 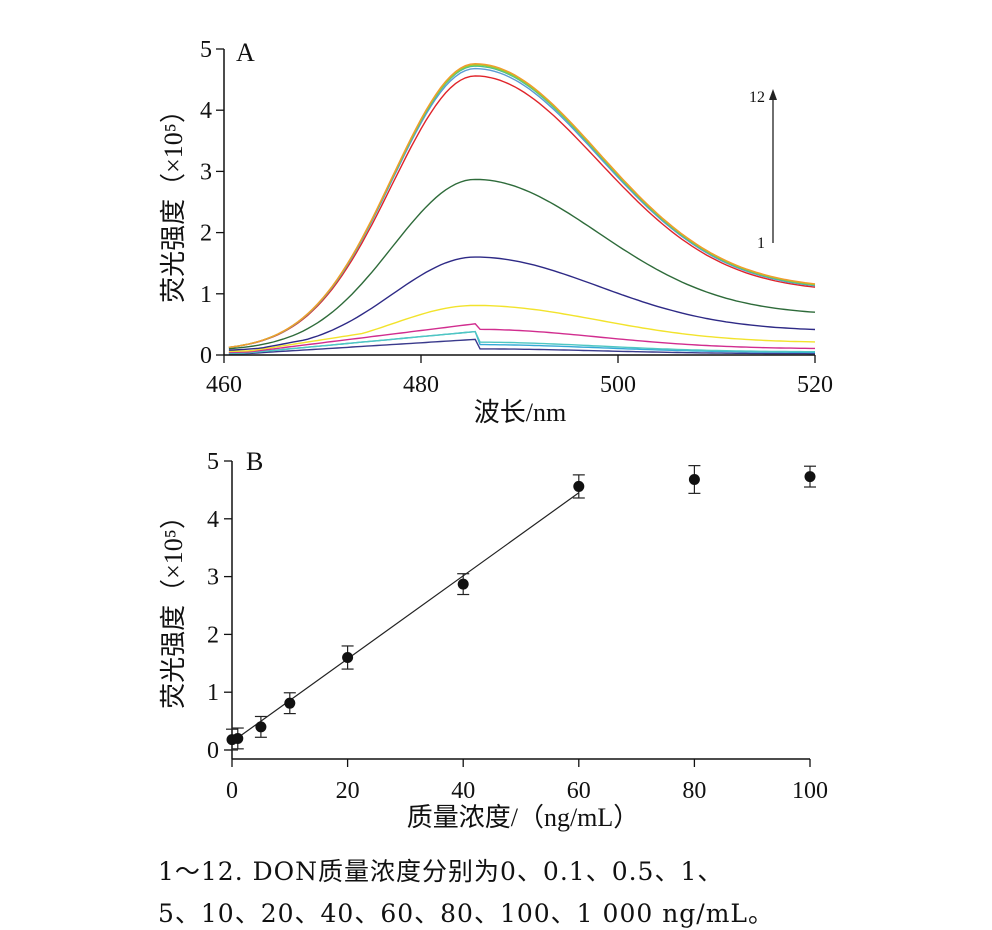 I want to click on panel-a-x-tick-label: 480, so click(x=421, y=385).